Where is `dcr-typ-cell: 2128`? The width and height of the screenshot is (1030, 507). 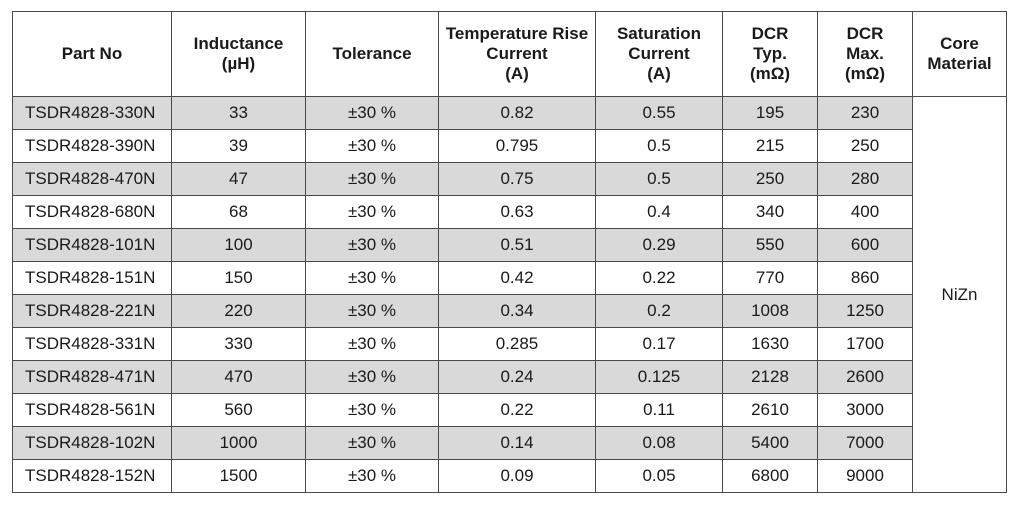
dcr-typ-cell: 2128 is located at coordinates (770, 377).